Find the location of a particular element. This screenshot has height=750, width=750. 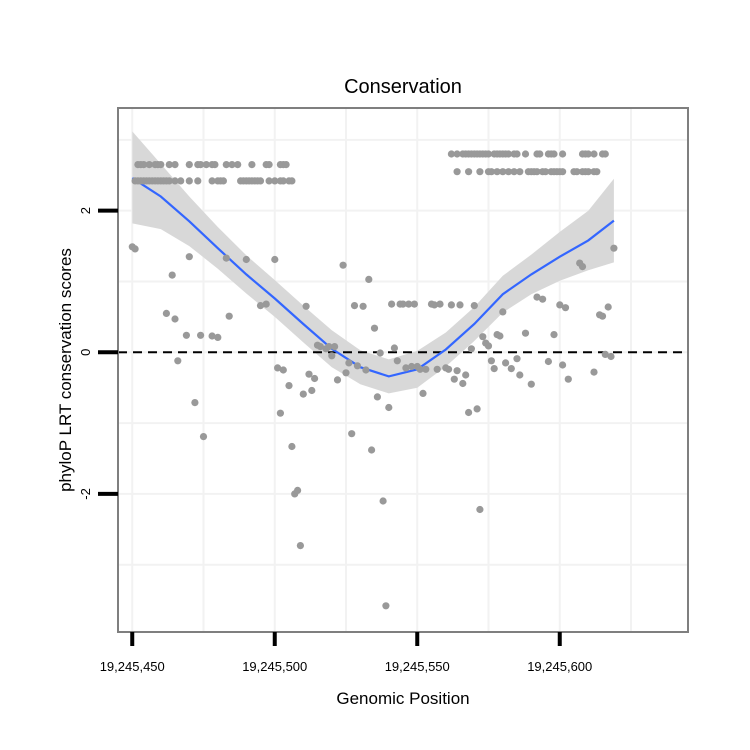

chart-title: Conservation is located at coordinates (403, 87).